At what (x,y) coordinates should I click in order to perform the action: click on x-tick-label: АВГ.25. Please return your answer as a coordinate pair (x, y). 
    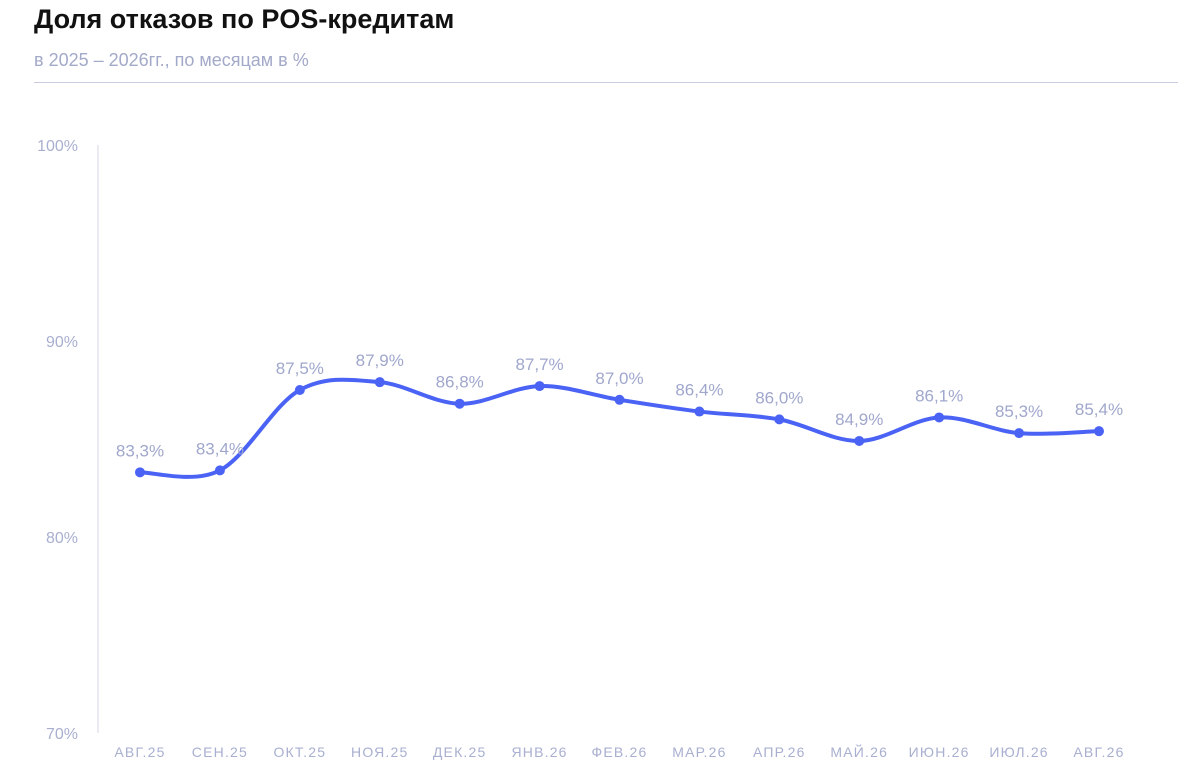
    Looking at the image, I should click on (139, 752).